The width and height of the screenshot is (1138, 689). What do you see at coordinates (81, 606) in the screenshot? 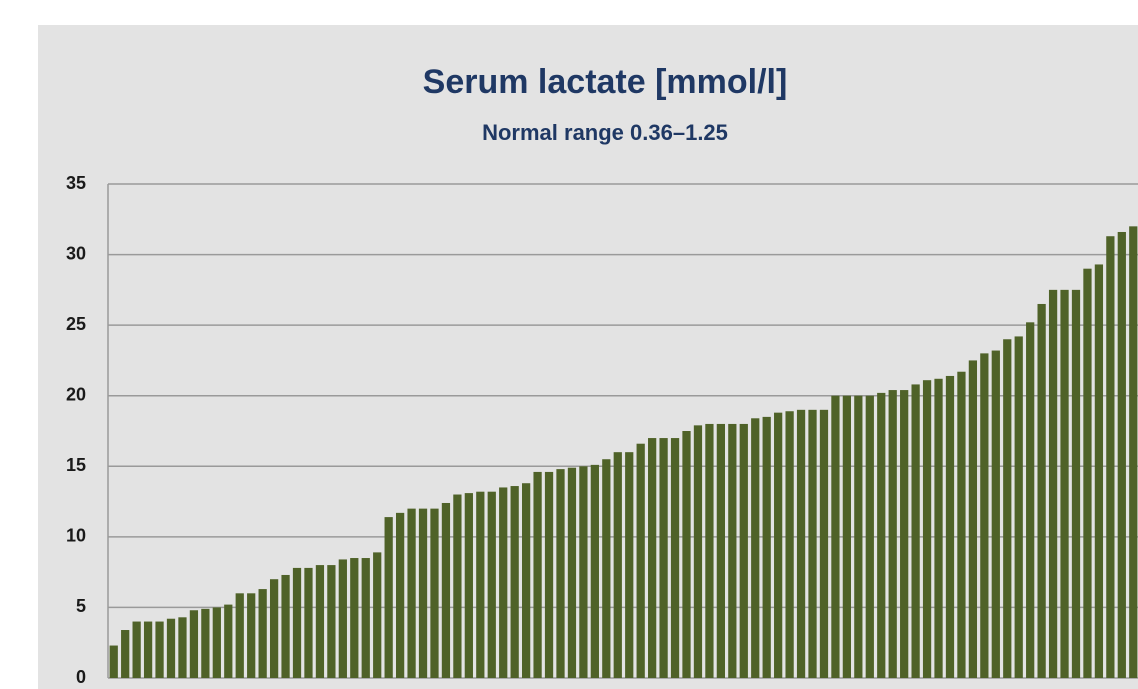
I see `y-tick-label: 5` at bounding box center [81, 606].